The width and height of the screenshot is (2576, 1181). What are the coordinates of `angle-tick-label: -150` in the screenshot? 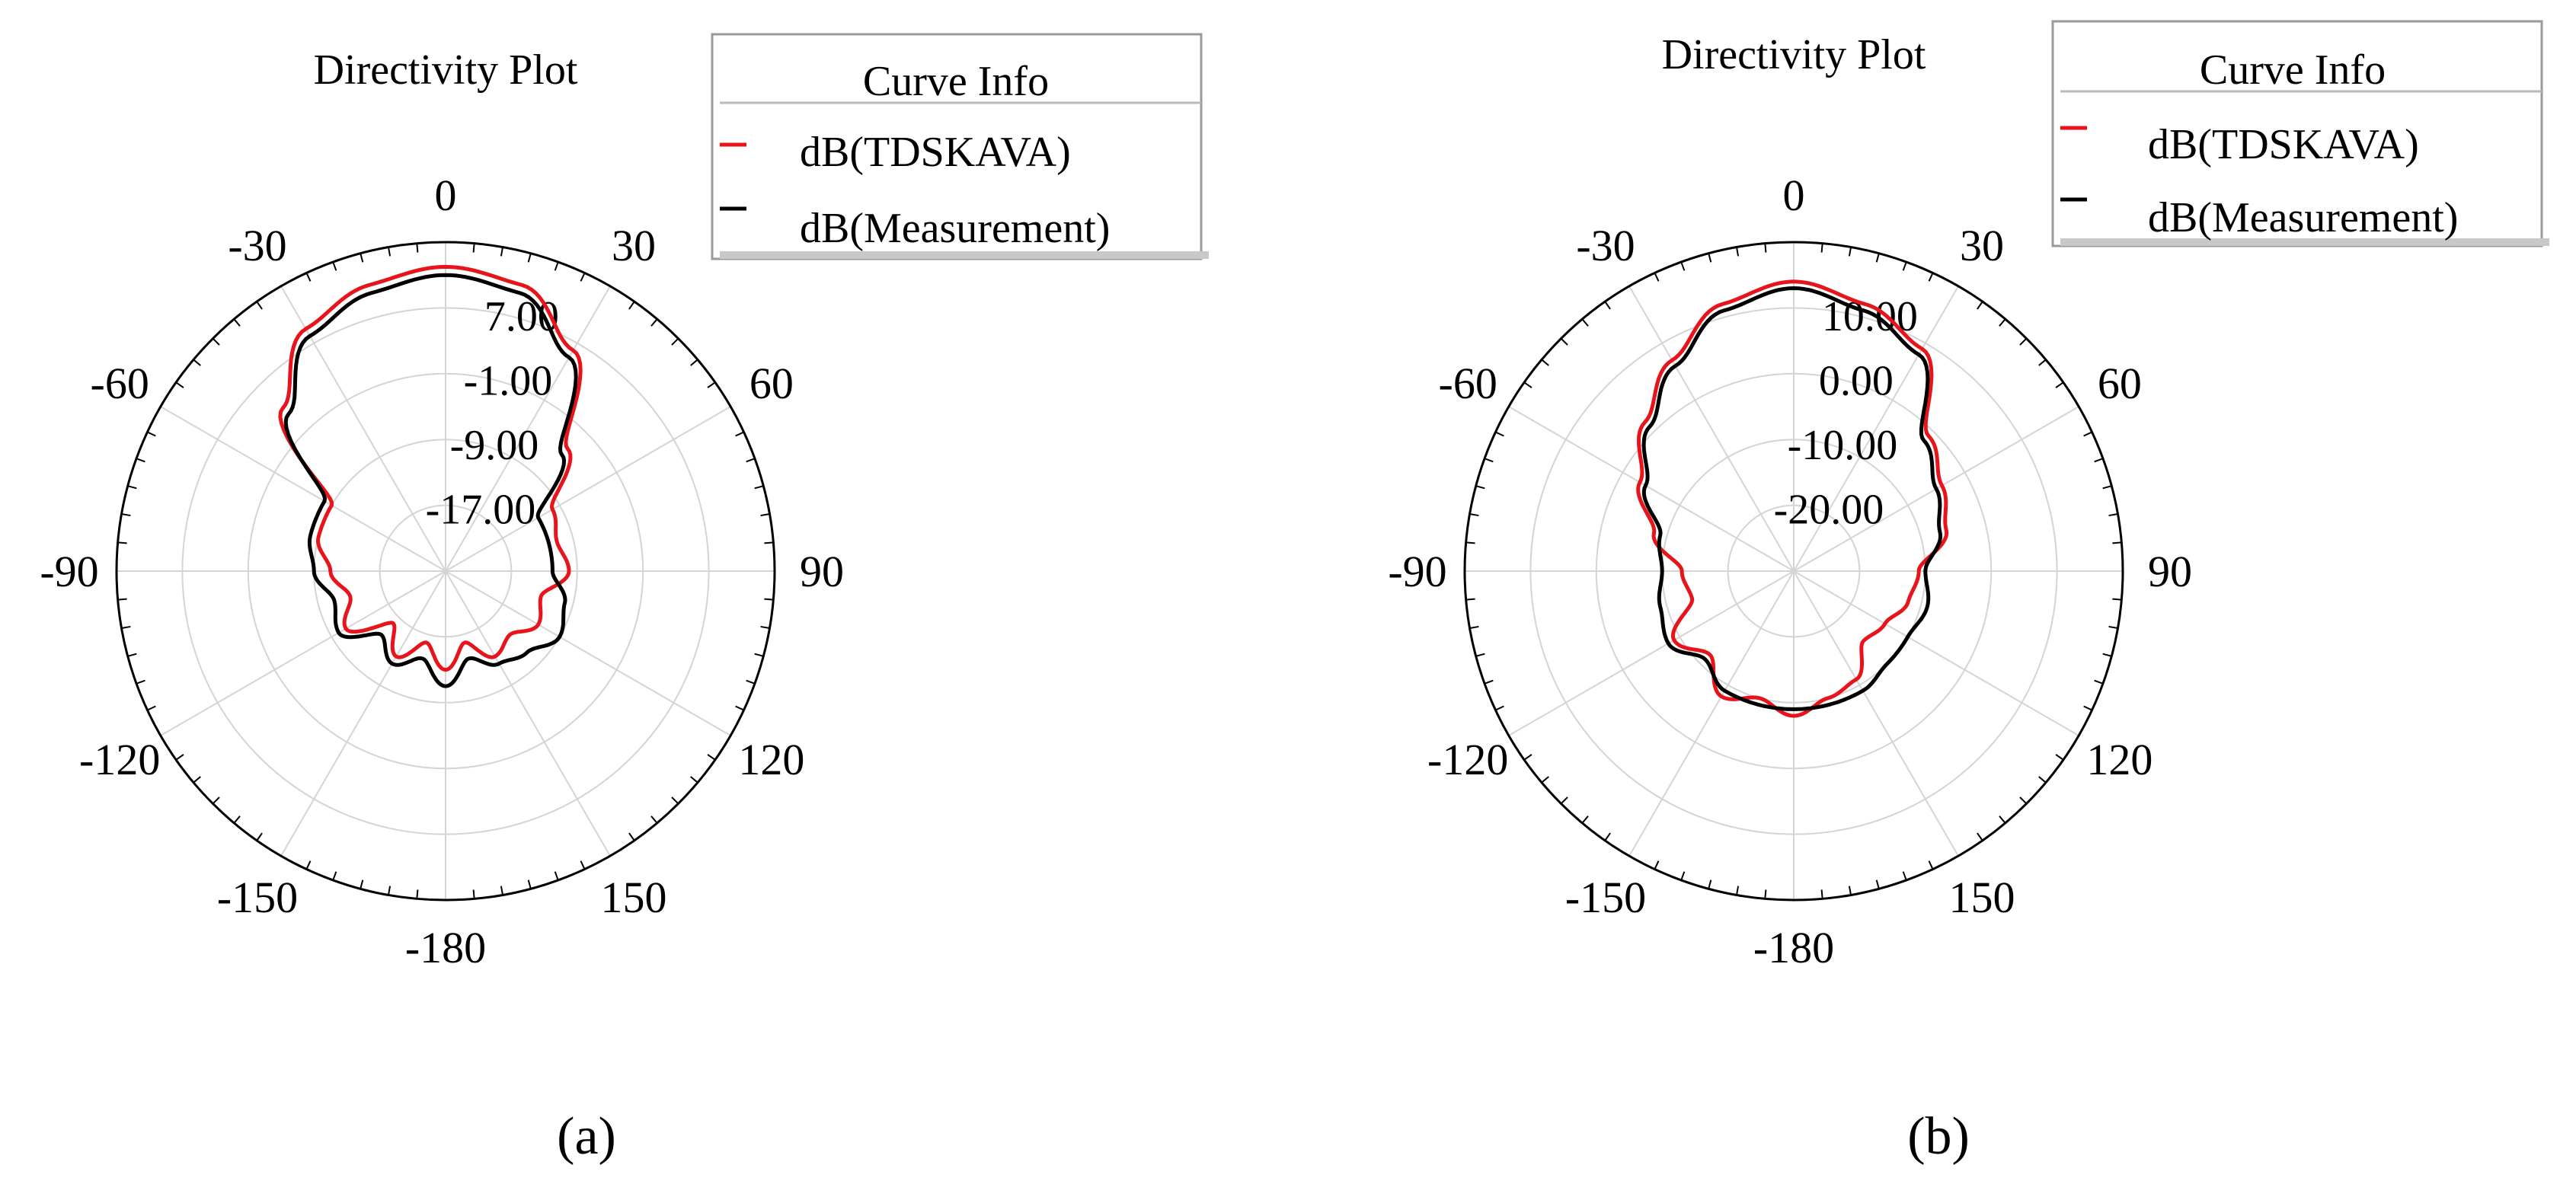 It's located at (1606, 897).